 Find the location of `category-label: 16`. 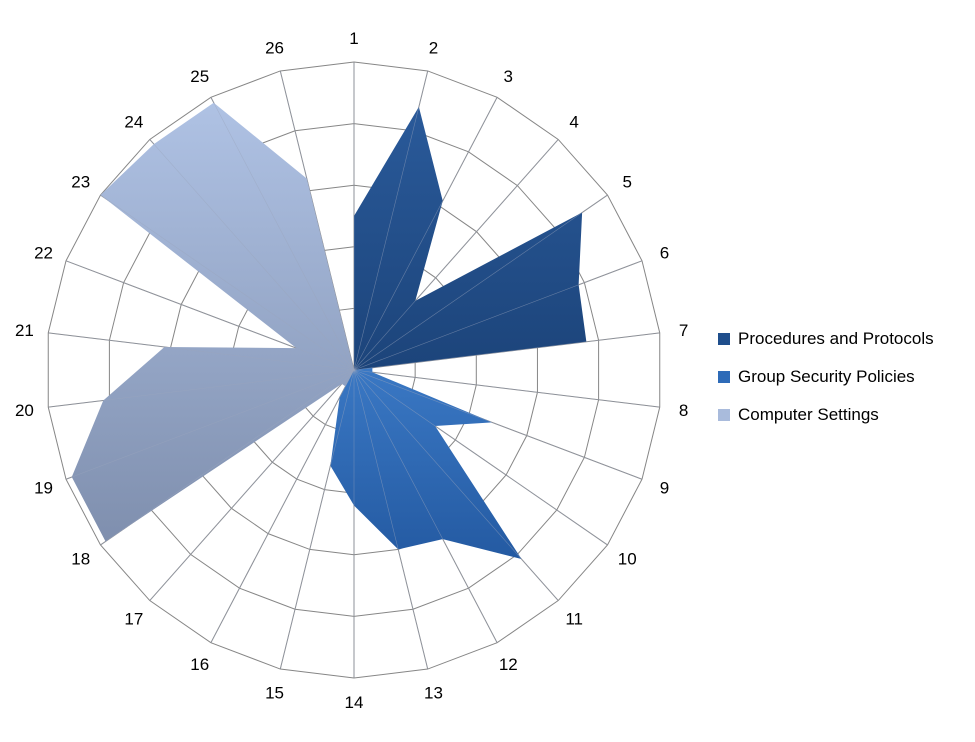

category-label: 16 is located at coordinates (199, 664).